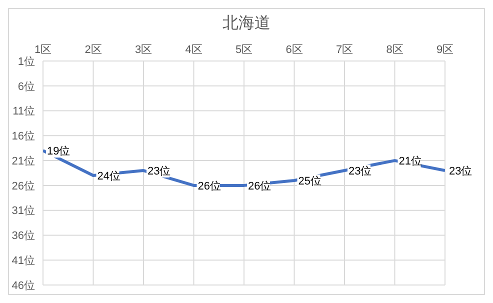 This screenshot has width=493, height=303. Describe the element at coordinates (244, 50) in the screenshot. I see `x-tick-label: 5区` at that location.